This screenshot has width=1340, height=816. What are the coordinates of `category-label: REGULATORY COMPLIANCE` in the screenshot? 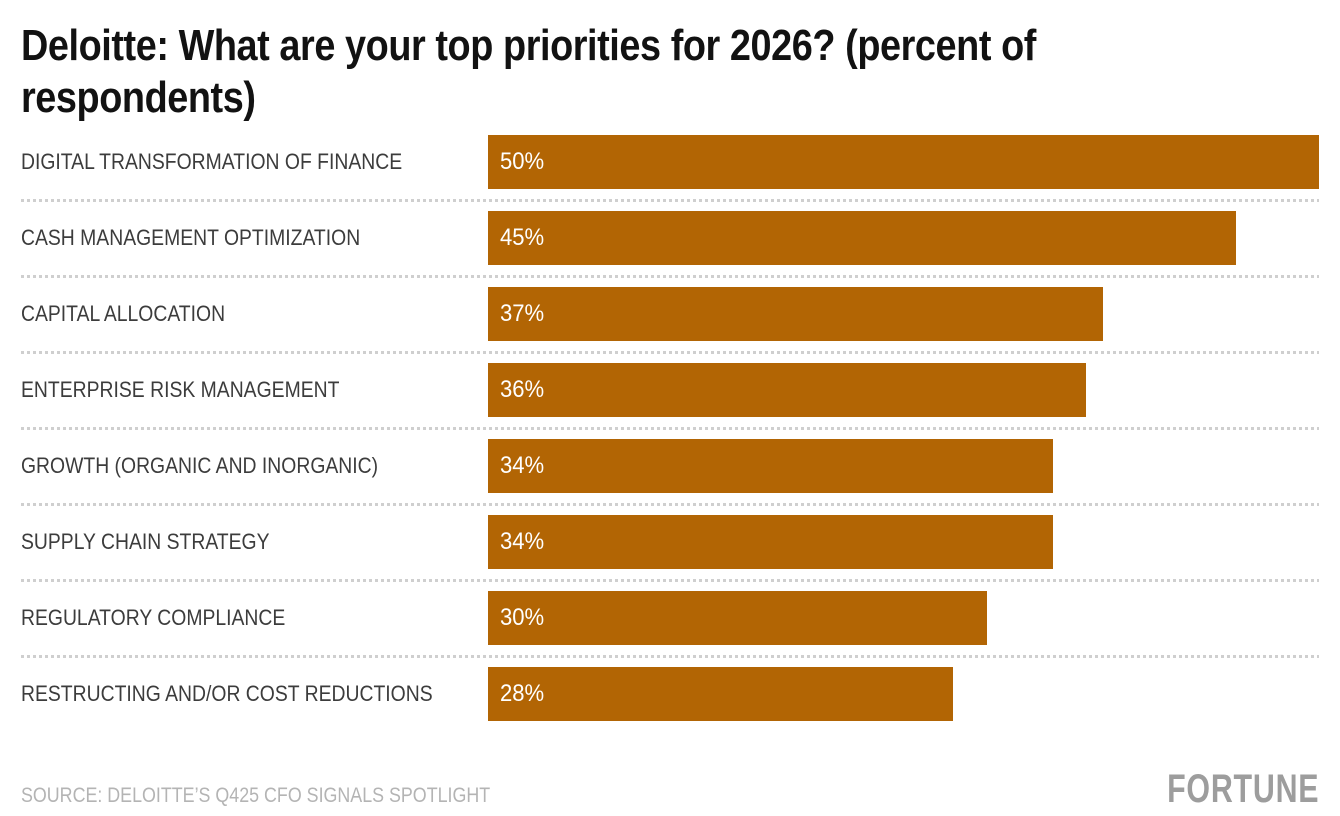 It's located at (153, 617).